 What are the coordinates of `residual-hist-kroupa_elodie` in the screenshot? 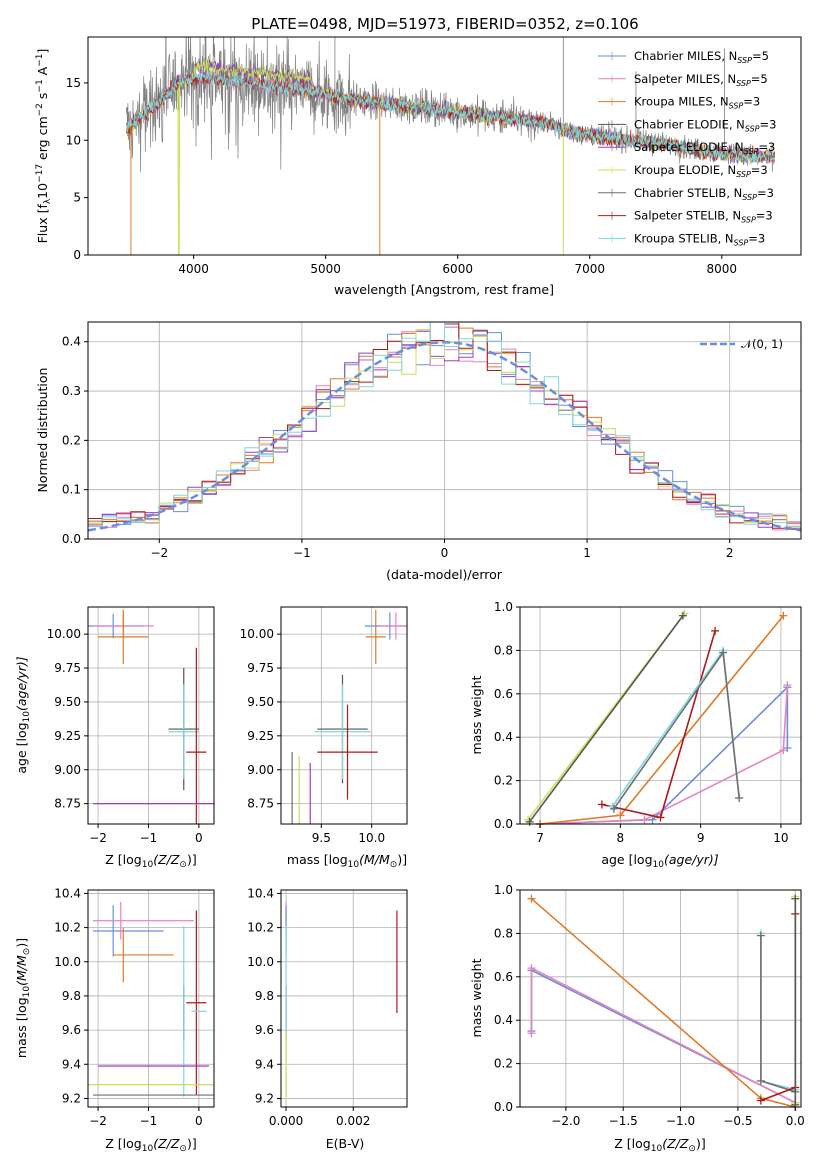 It's located at (444, 428).